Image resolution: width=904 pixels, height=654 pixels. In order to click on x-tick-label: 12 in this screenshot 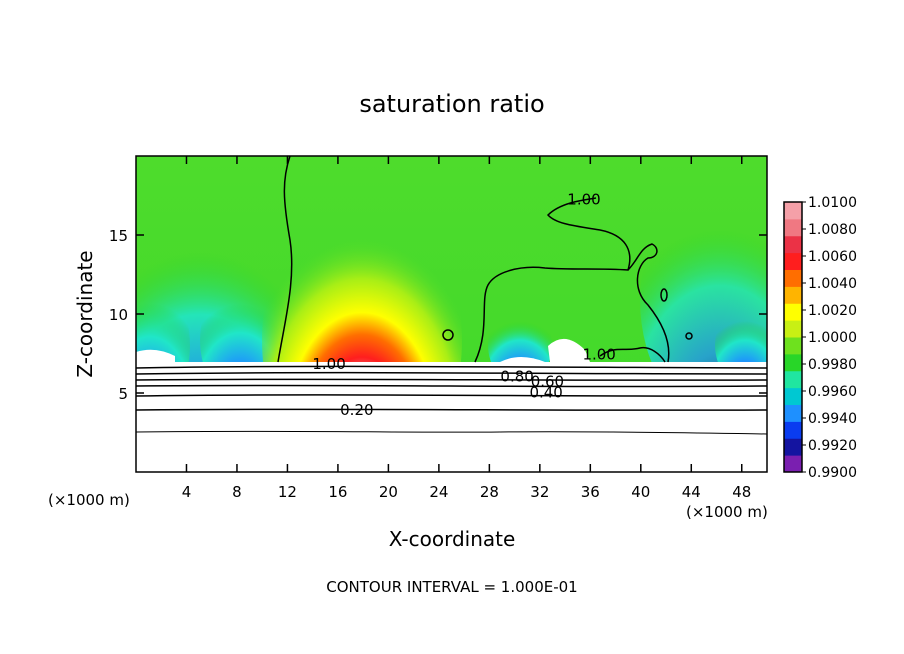, I will do `click(287, 492)`.